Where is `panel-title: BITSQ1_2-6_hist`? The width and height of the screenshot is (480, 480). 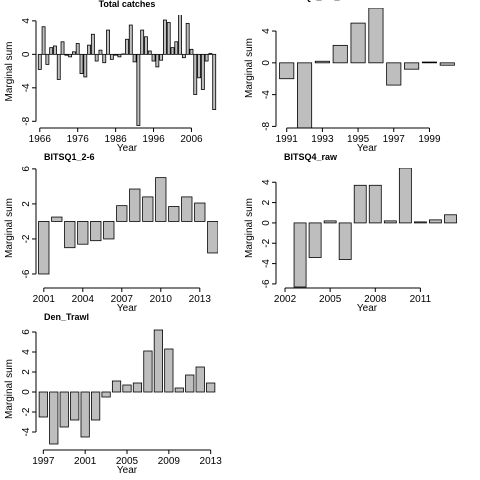 panel-title: BITSQ1_2-6_hist is located at coordinates (320, 1).